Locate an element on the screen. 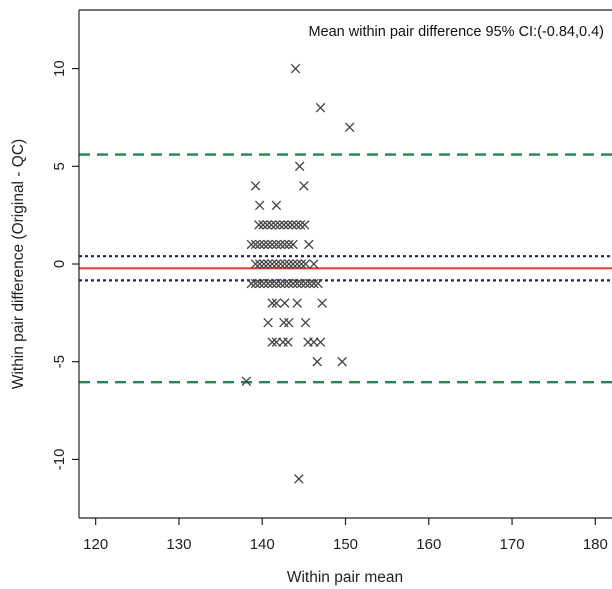 This screenshot has width=612, height=589. x-tick-label: 130 is located at coordinates (178, 544).